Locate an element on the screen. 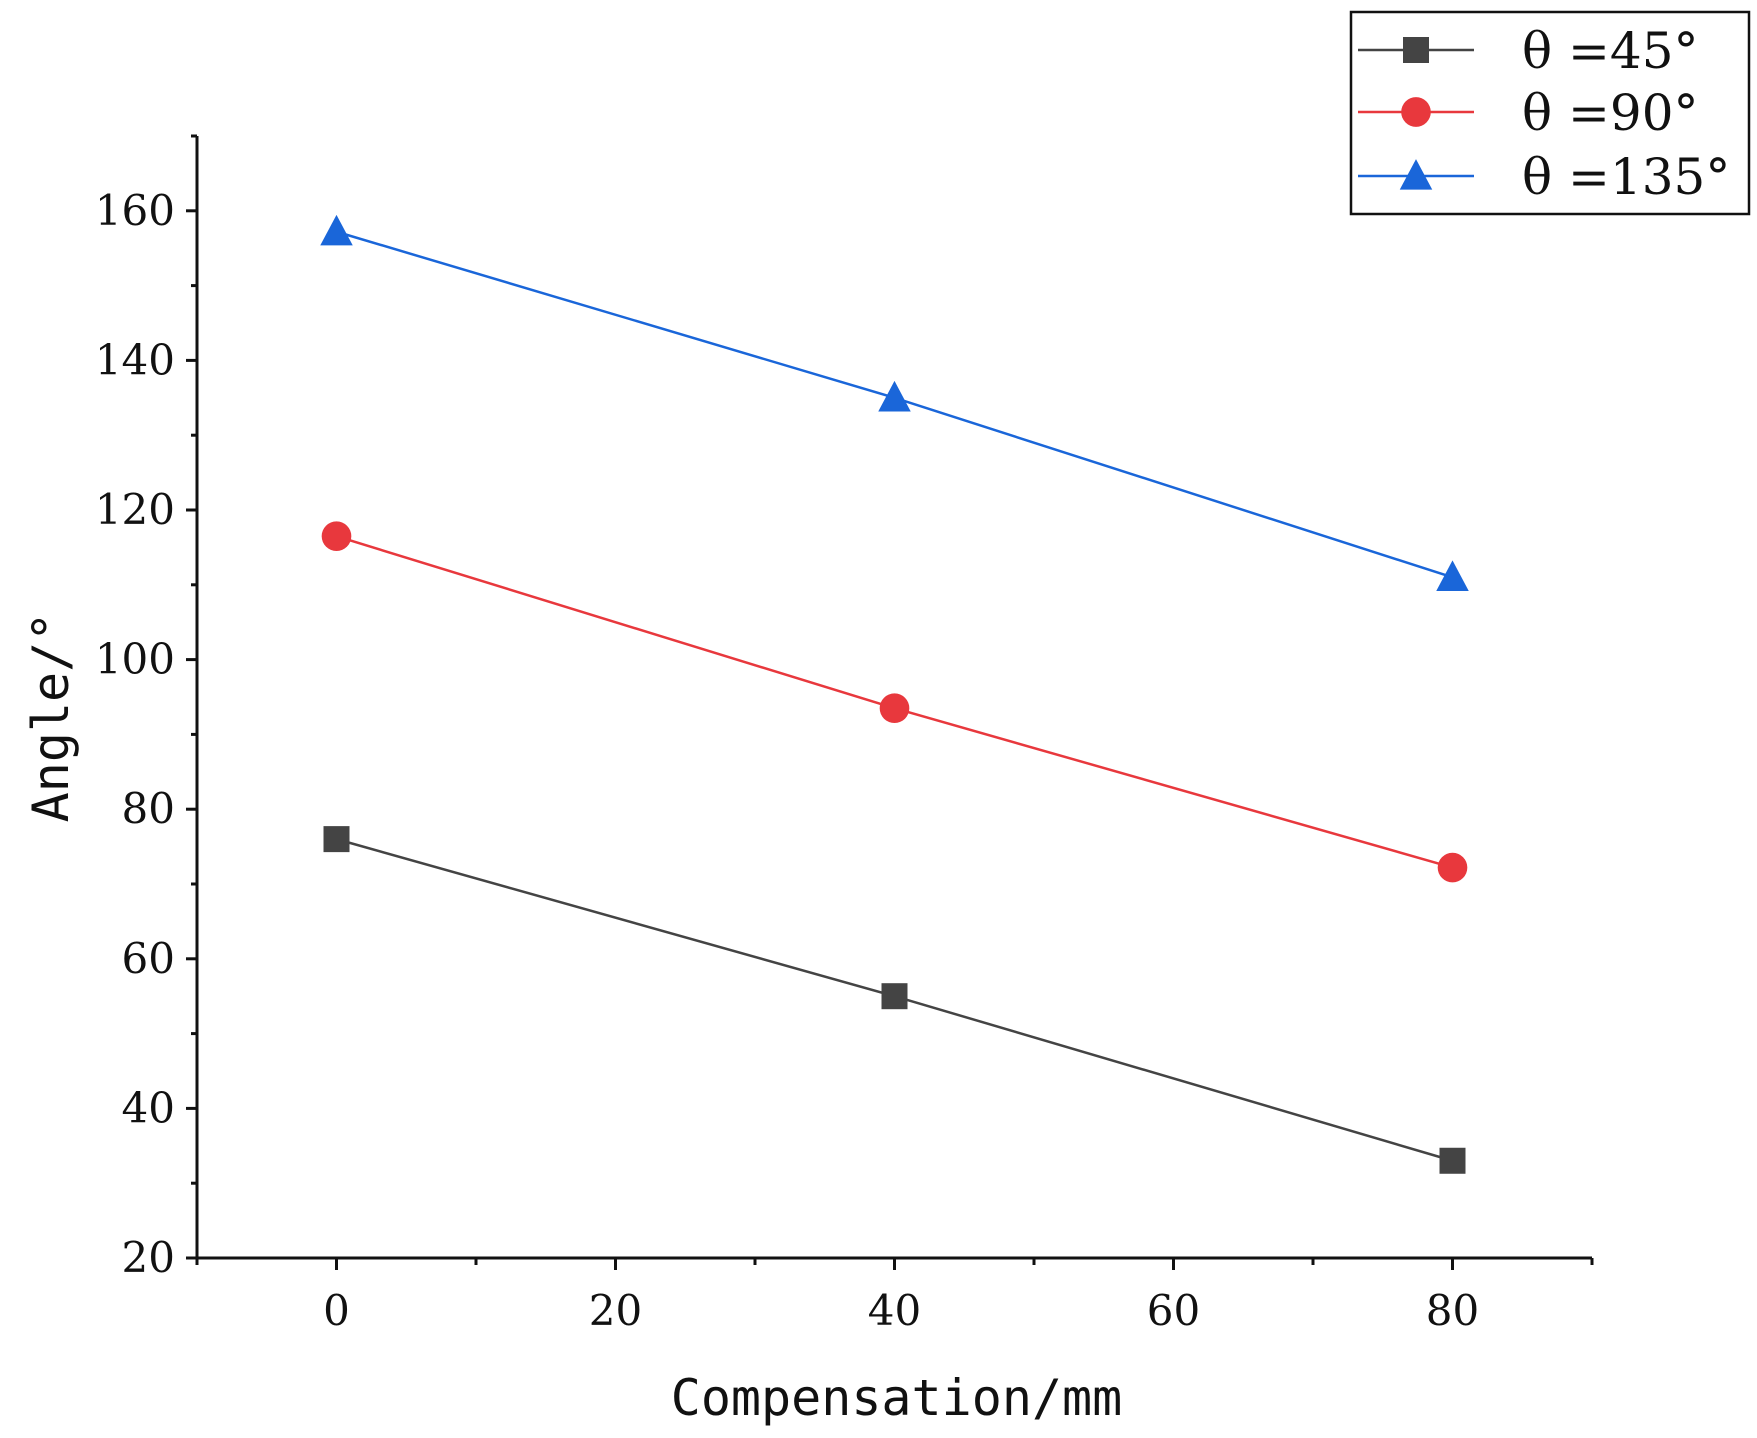 The image size is (1757, 1438). legend: θ =45°θ =90° θ =135° is located at coordinates (1550, 113).